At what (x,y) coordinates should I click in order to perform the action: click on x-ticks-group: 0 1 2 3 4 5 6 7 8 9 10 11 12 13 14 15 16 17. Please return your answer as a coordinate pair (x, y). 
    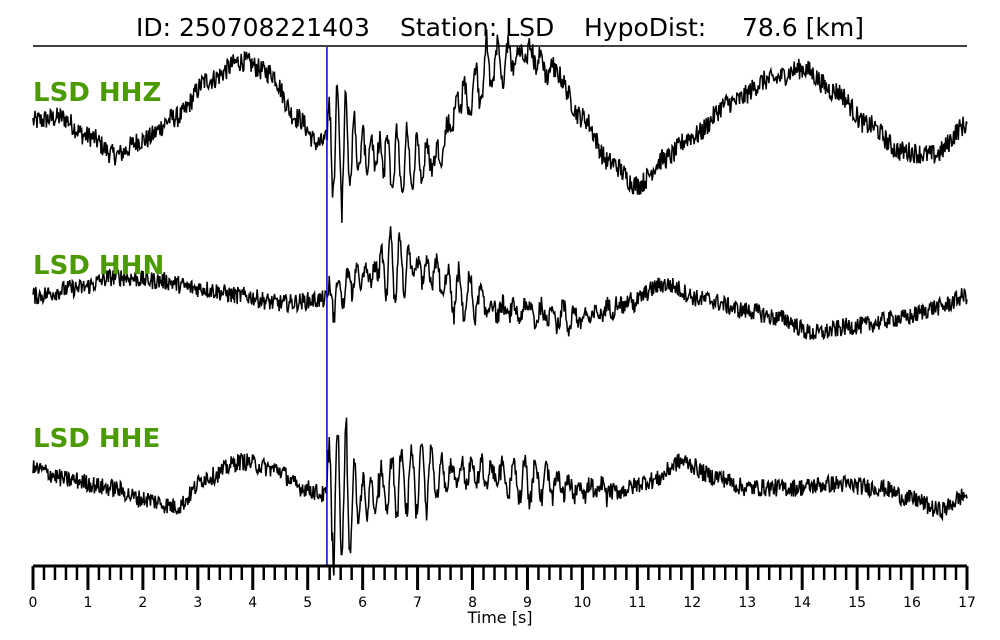
    Looking at the image, I should click on (502, 588).